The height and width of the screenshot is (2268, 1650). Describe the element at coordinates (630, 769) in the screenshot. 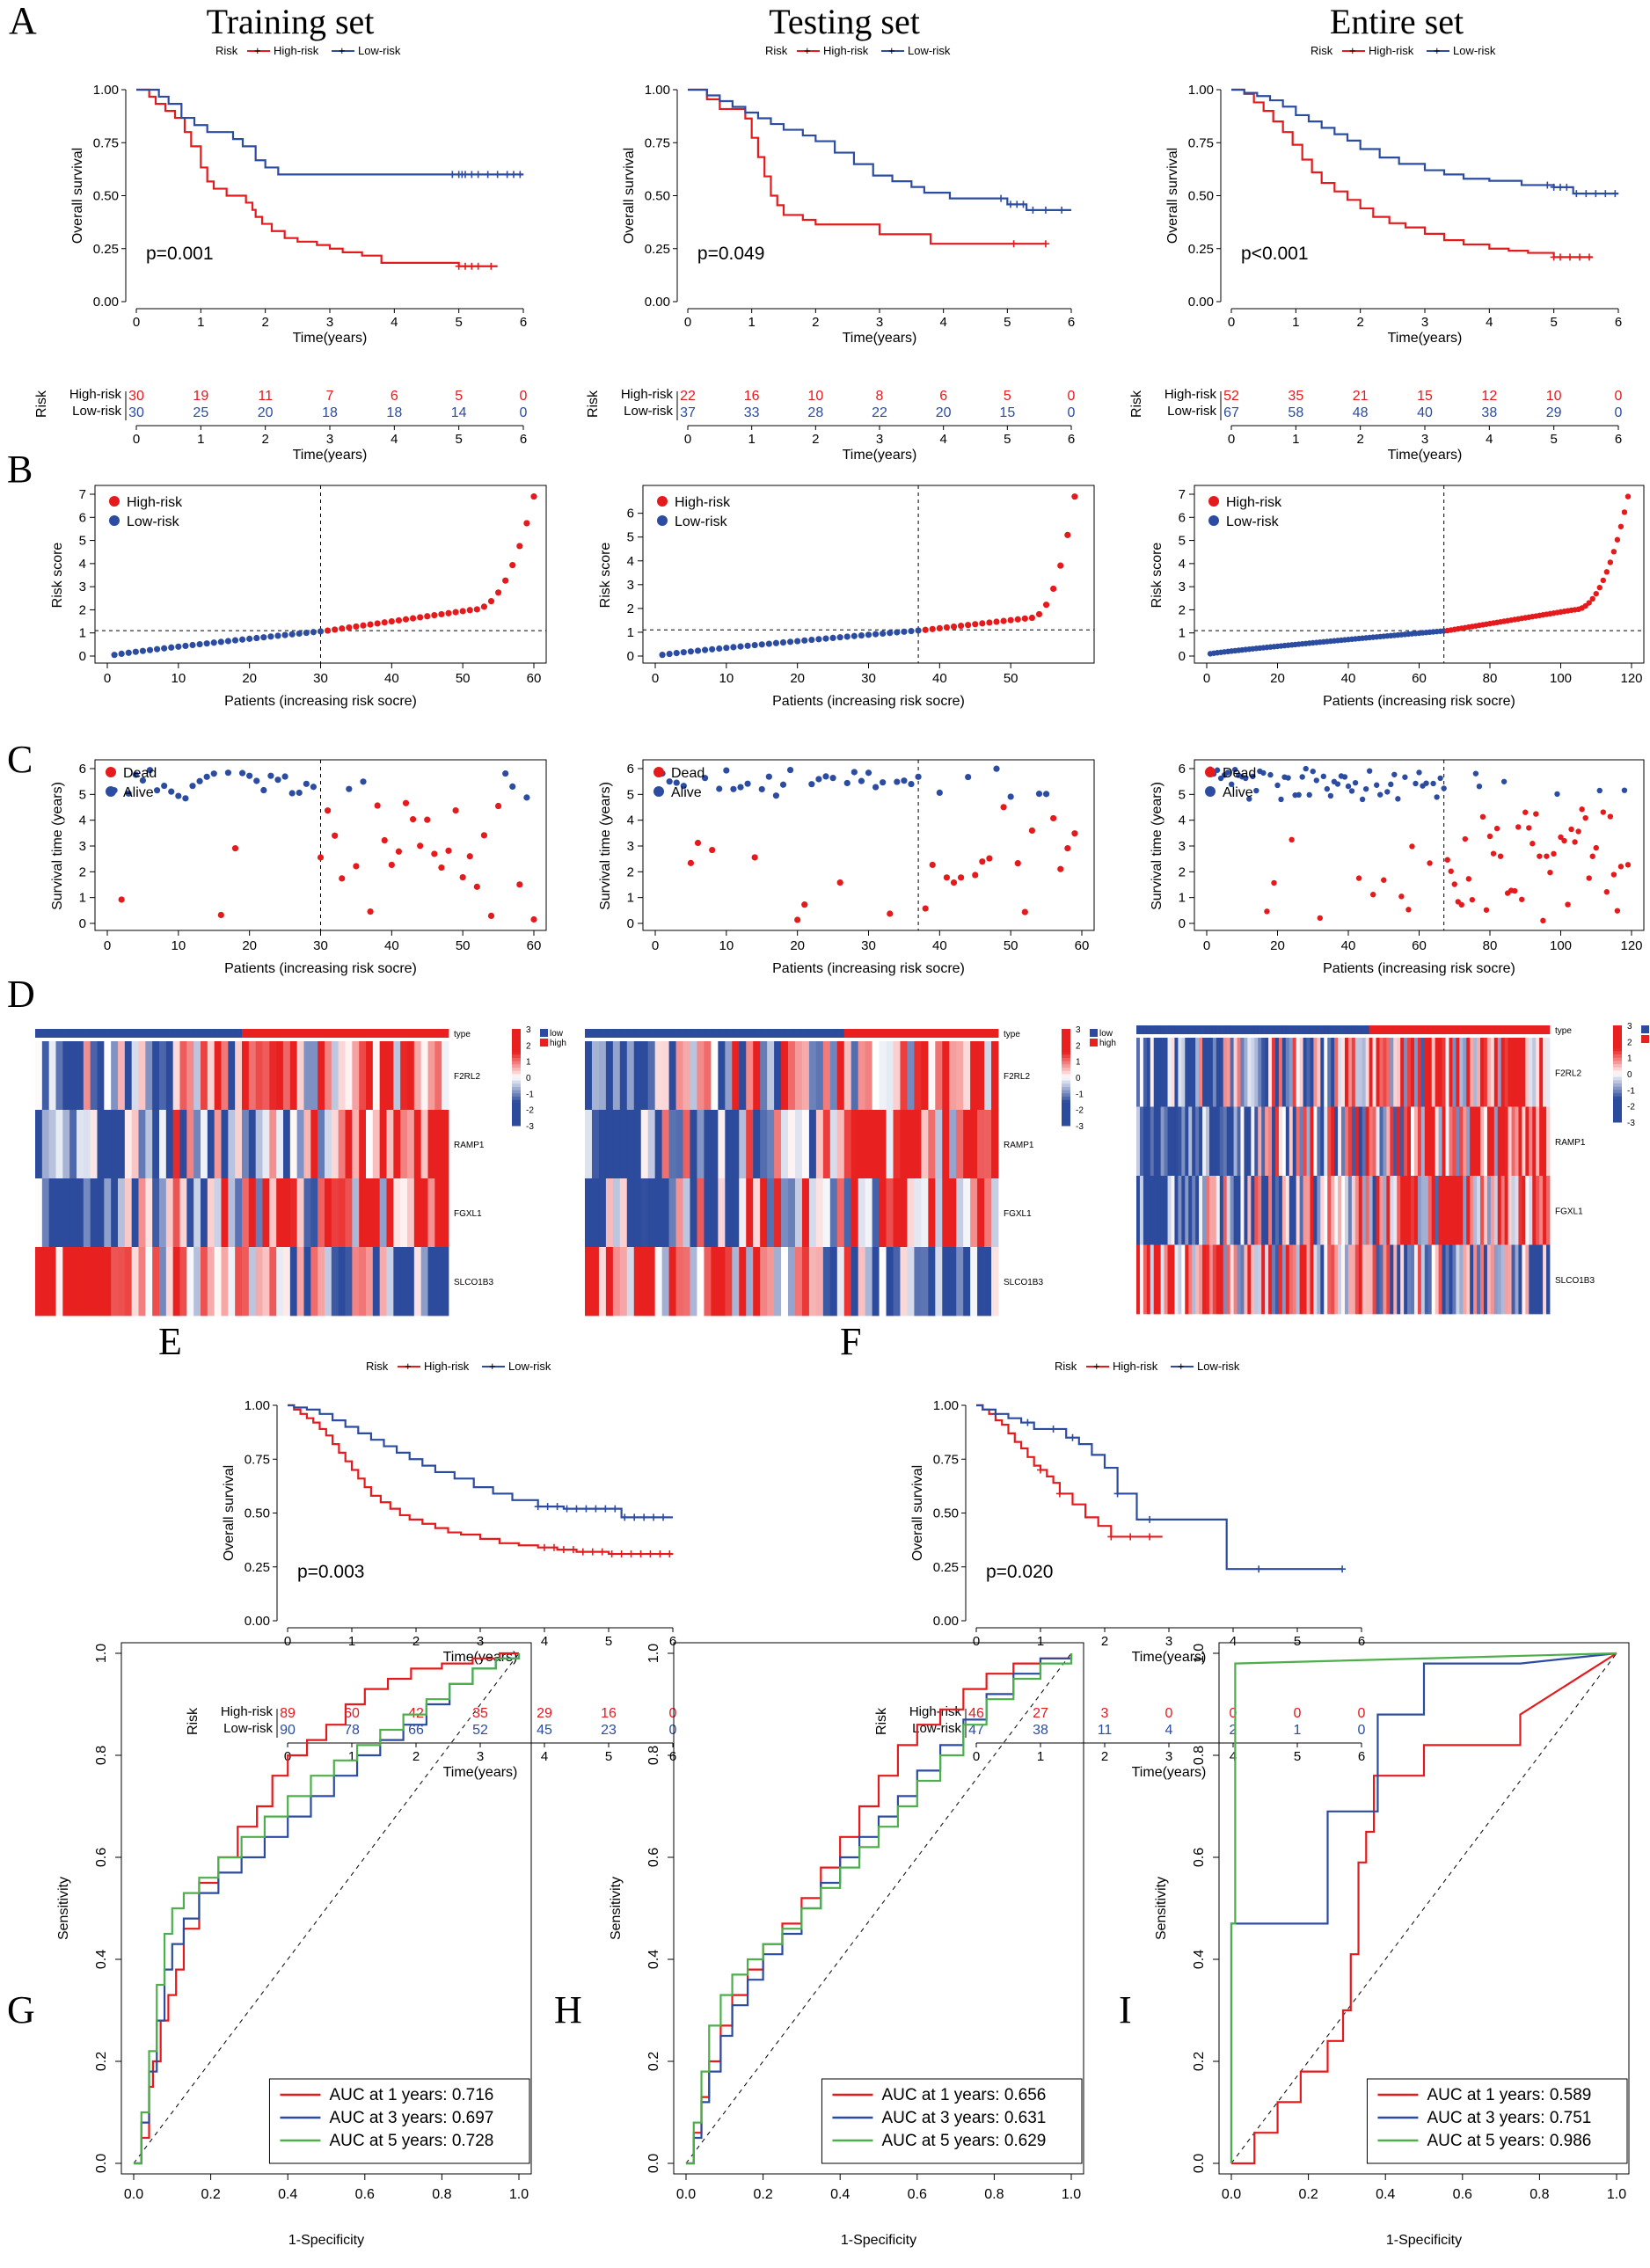

I see `y-tick-label: 6` at that location.